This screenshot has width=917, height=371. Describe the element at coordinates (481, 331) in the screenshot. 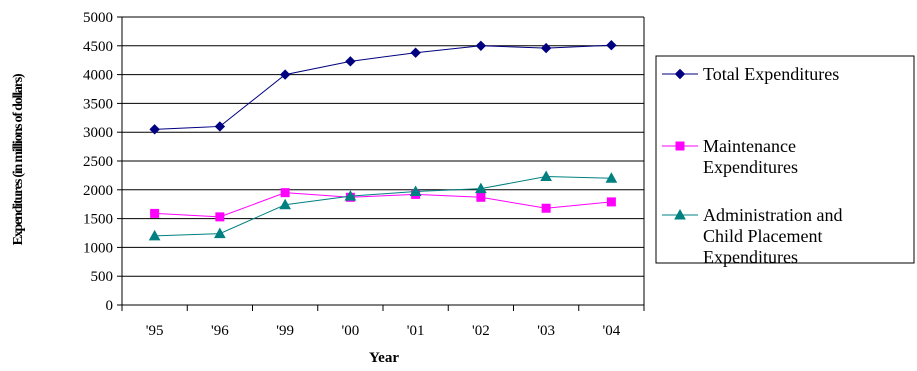

I see `x-tick-label: '02` at that location.